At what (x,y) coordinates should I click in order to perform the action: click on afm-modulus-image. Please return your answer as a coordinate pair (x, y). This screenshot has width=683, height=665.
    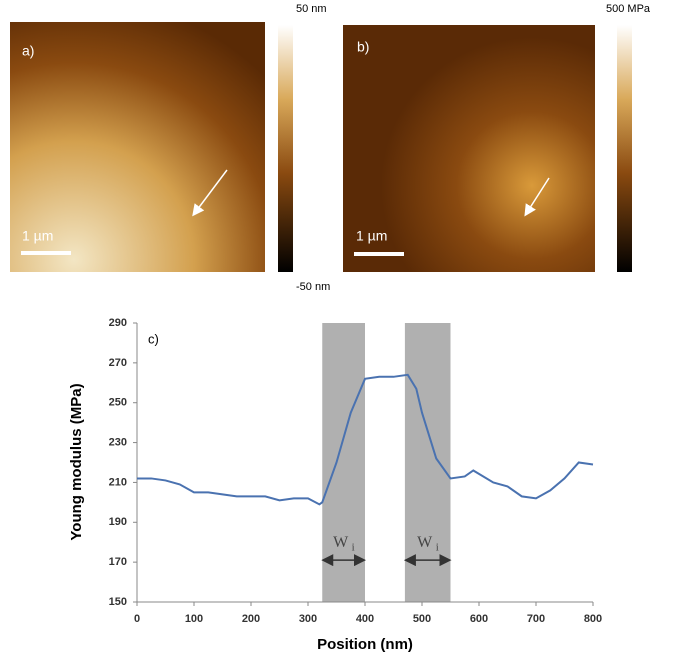
    Looking at the image, I should click on (469, 148).